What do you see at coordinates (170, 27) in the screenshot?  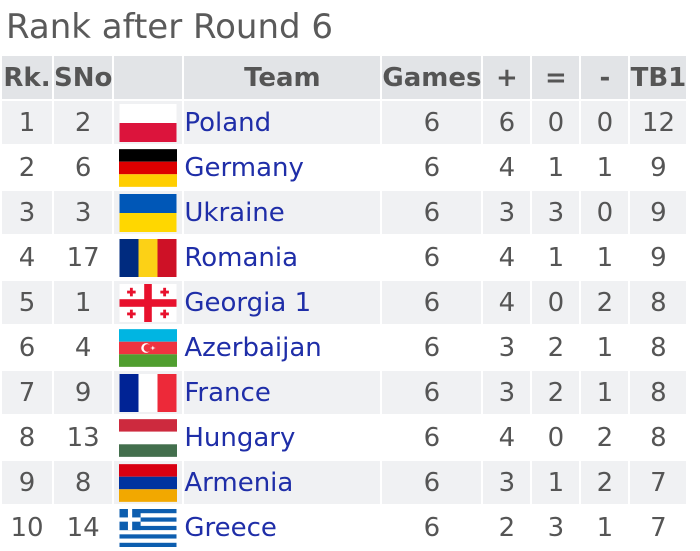 I see `page-title: Rank after Round 6` at bounding box center [170, 27].